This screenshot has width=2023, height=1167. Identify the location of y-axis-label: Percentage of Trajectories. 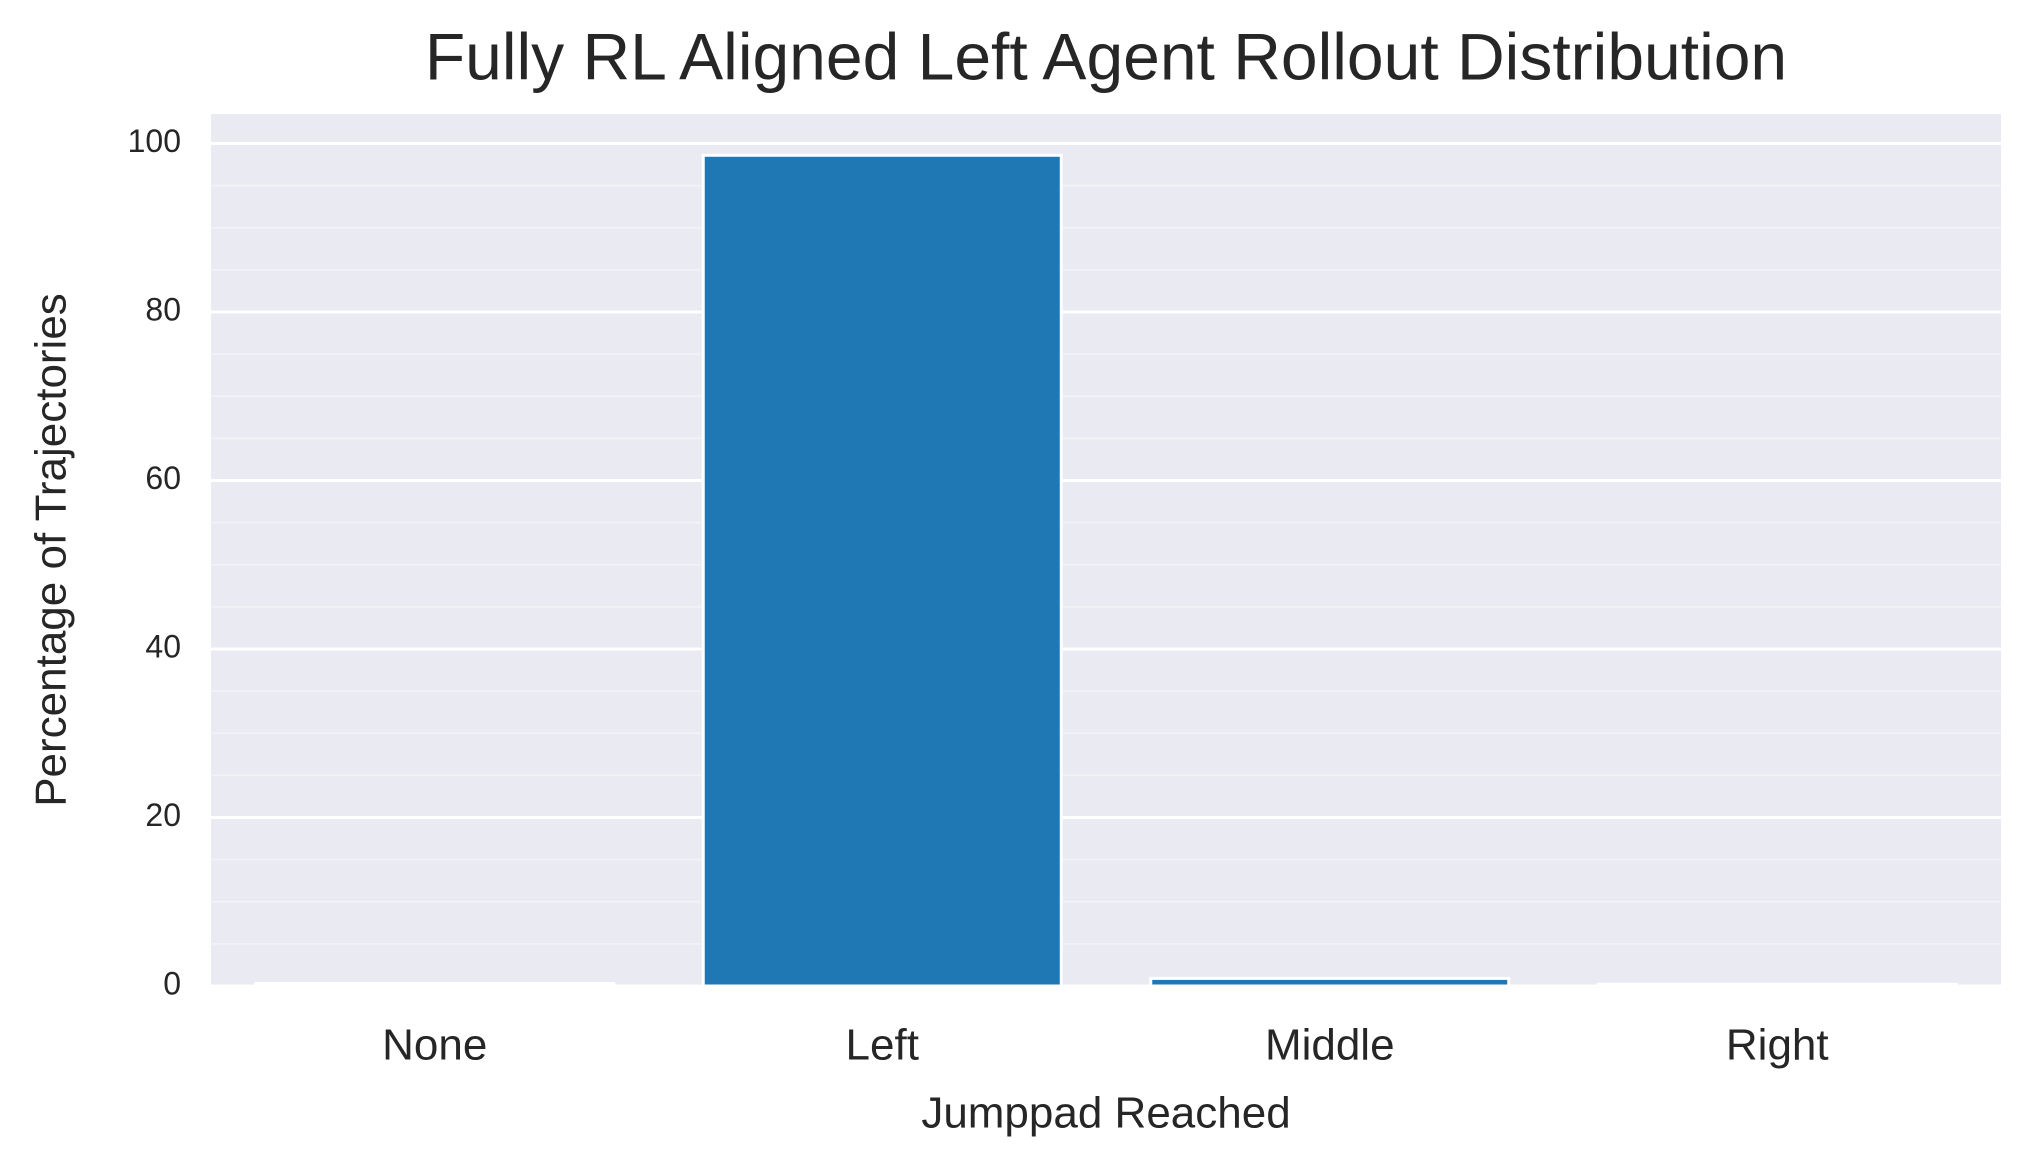
(51, 550).